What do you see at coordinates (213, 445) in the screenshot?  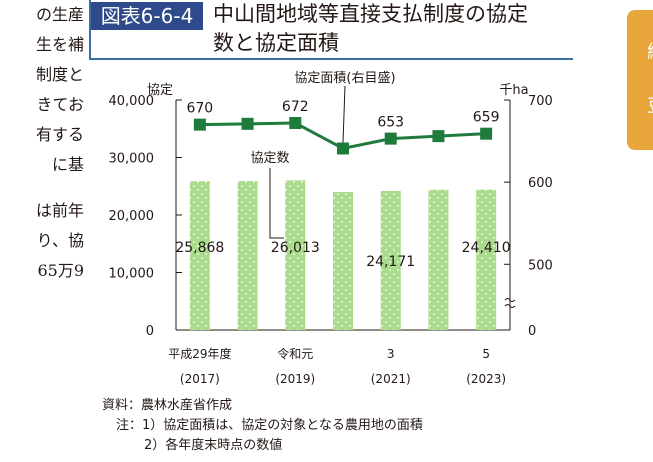 I see `note-2: 2）各年度末時点の数値` at bounding box center [213, 445].